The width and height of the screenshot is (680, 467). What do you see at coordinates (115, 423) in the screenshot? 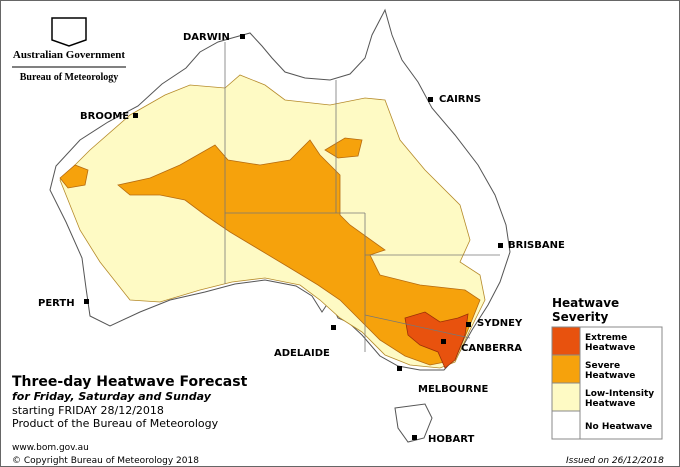
I see `product: Product of the Bureau of Meteorology` at bounding box center [115, 423].